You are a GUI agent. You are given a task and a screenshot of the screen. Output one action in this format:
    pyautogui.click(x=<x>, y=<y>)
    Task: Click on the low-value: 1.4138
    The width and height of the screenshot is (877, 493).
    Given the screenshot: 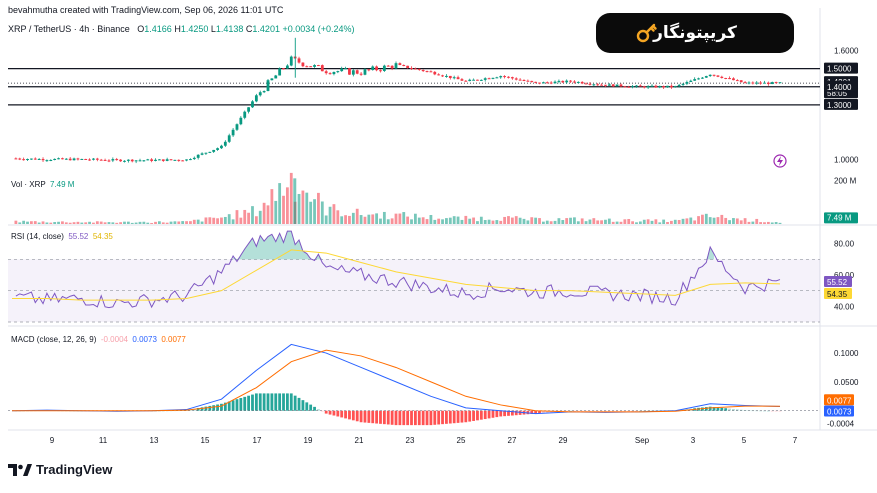 What is the action you would take?
    pyautogui.click(x=229, y=29)
    